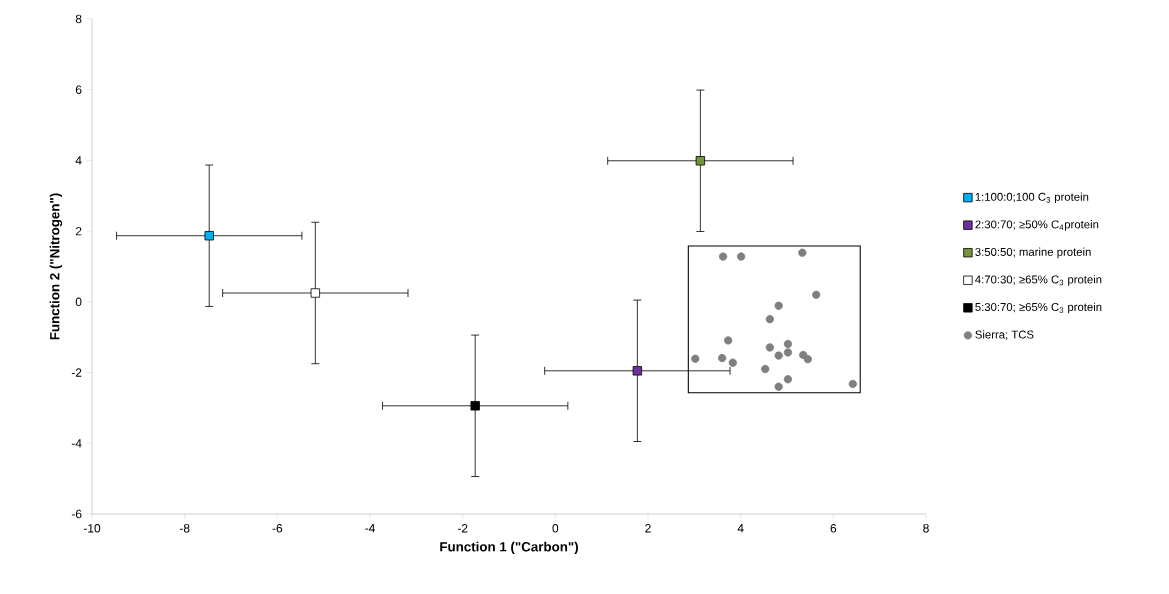  What do you see at coordinates (1032, 198) in the screenshot?
I see `legend-label: 1:100:0;100 C$_{3}$ protein` at bounding box center [1032, 198].